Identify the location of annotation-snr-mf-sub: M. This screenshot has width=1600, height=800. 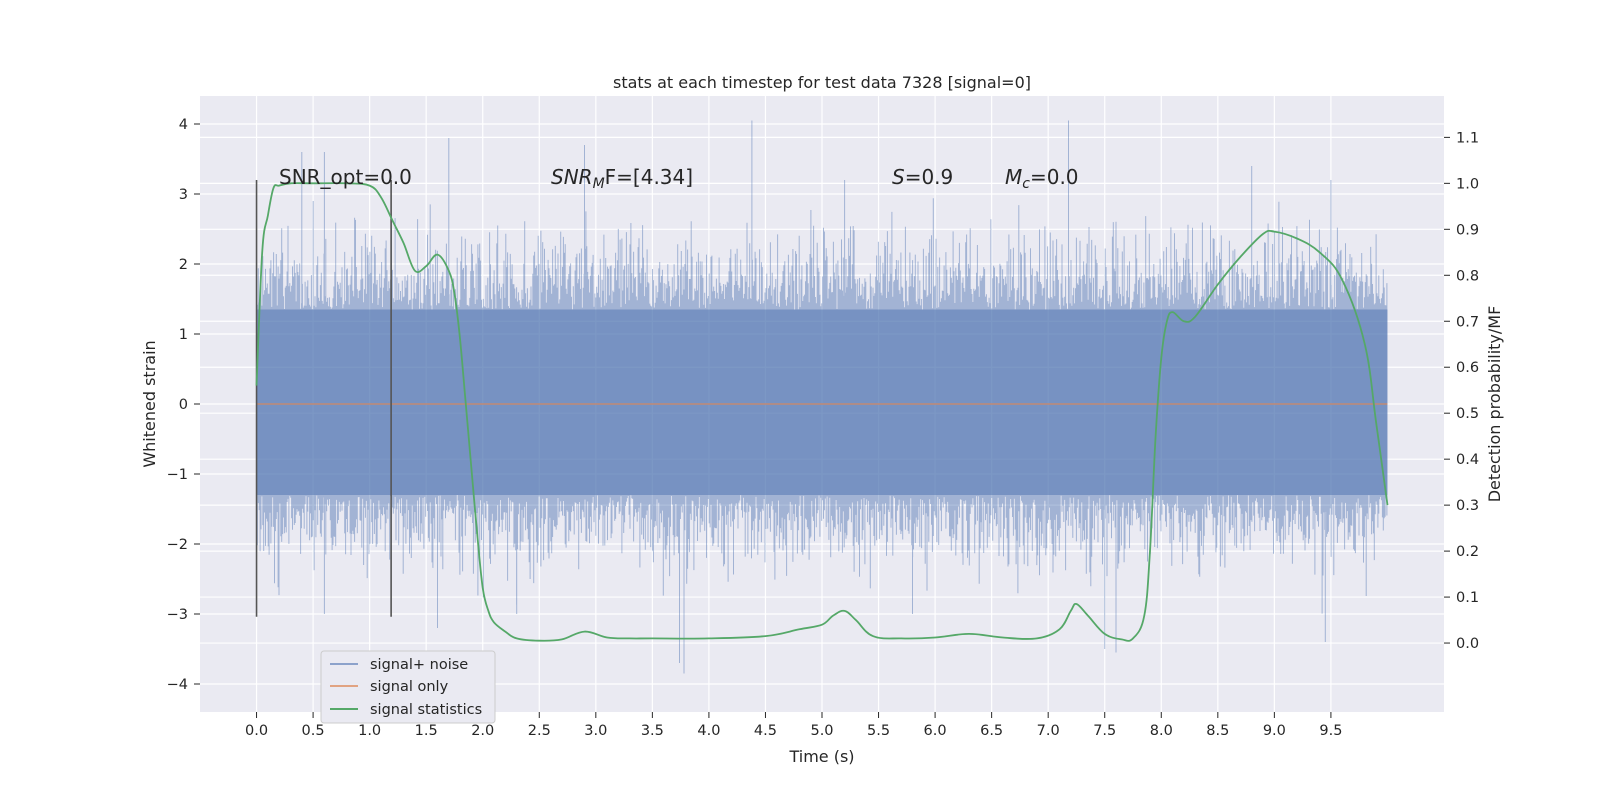
(599, 184).